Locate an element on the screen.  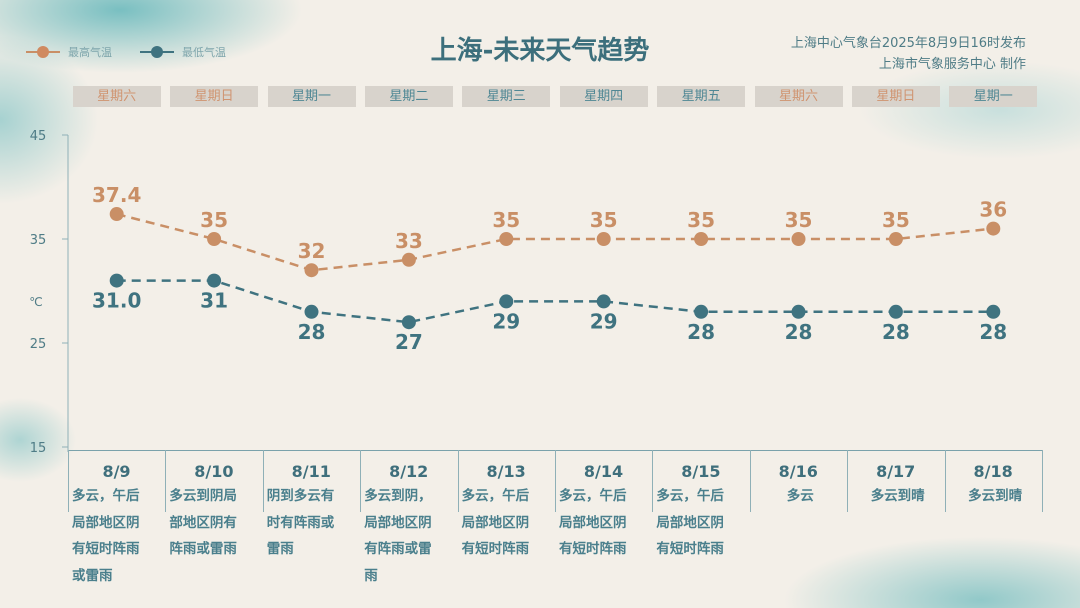
weekday-header: 星期六 is located at coordinates (798, 96).